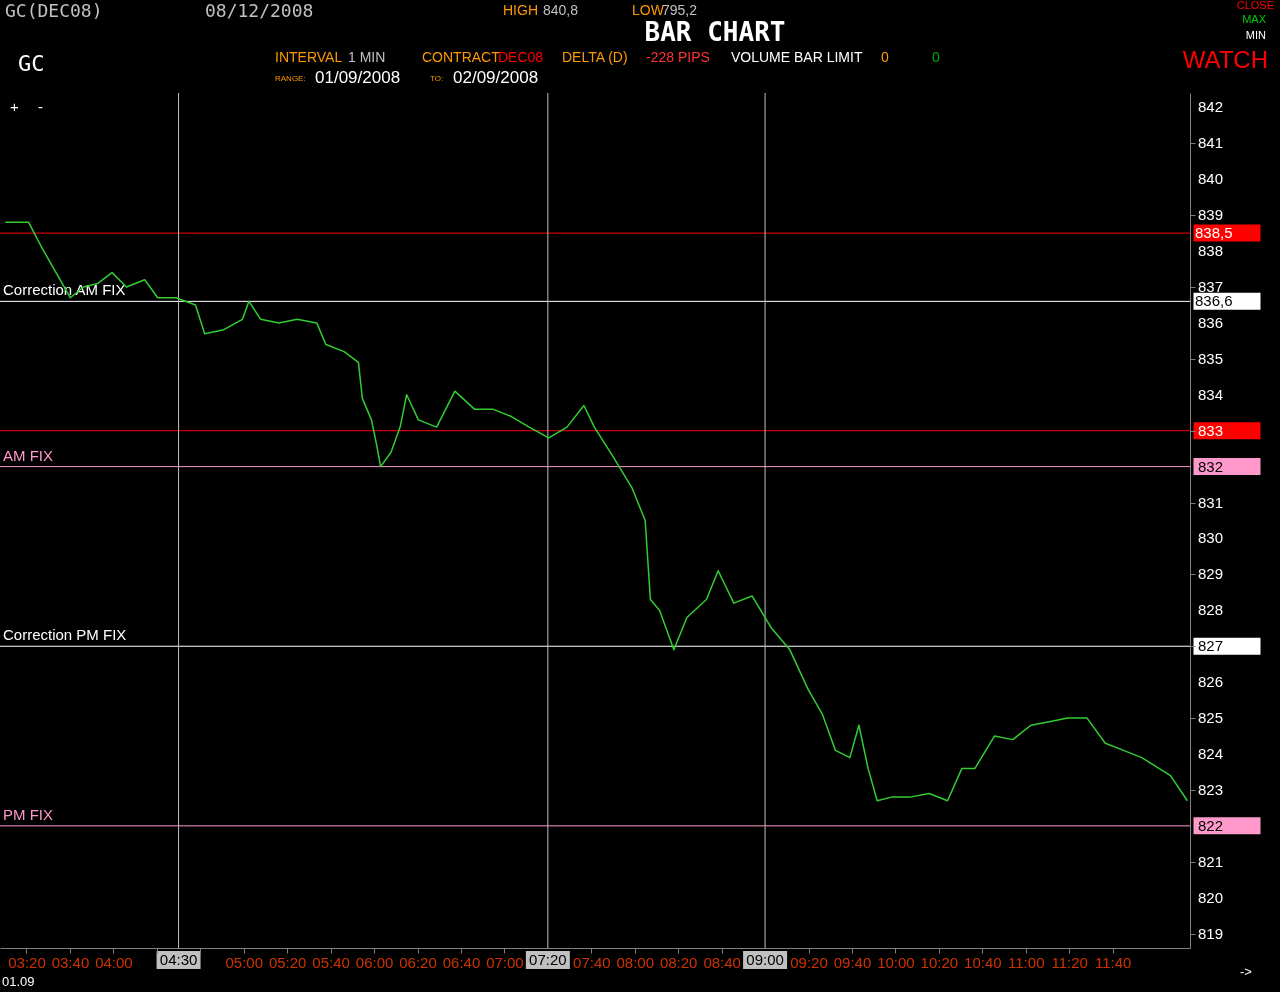 This screenshot has width=1282, height=992. I want to click on x-tick-label: 06:00, so click(374, 962).